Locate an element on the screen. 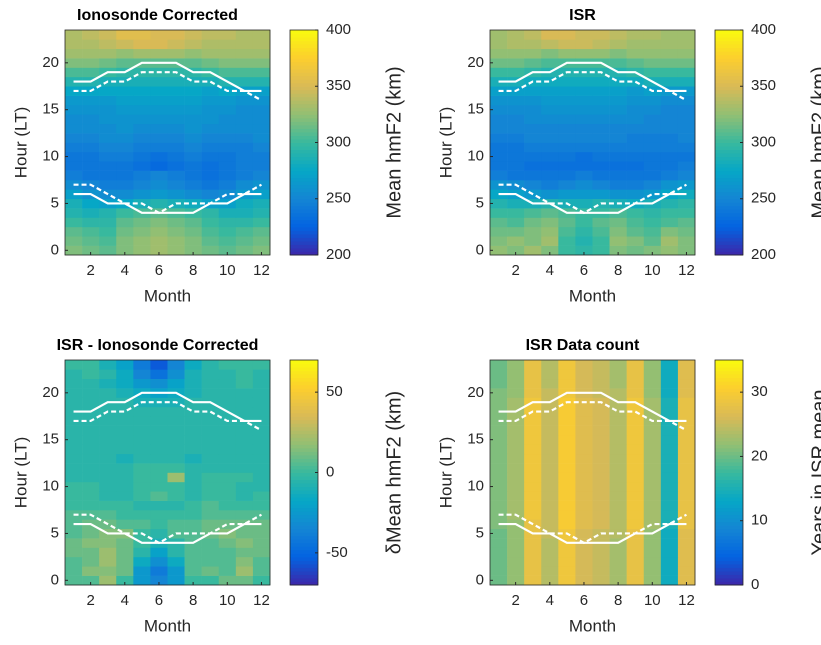  y-axis-label: Hour (LT) is located at coordinates (445, 142).